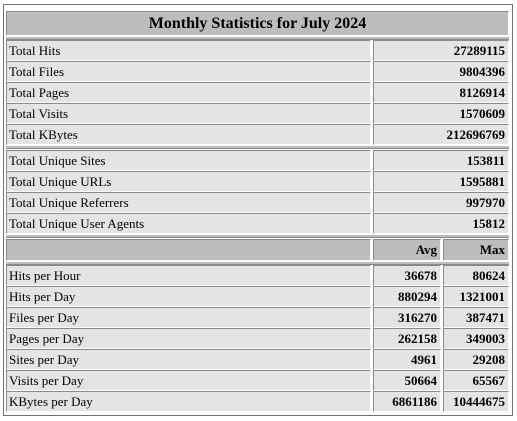  I want to click on unique-urls-label: Total Unique URLs, so click(188, 181).